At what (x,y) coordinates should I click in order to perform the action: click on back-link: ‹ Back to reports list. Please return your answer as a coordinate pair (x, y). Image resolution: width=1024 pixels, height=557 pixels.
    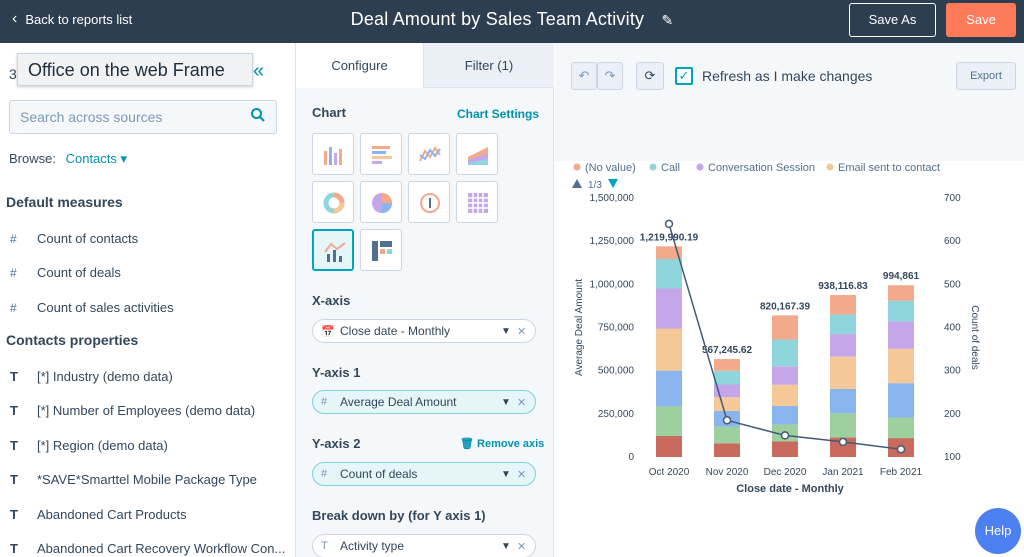
    Looking at the image, I should click on (72, 19).